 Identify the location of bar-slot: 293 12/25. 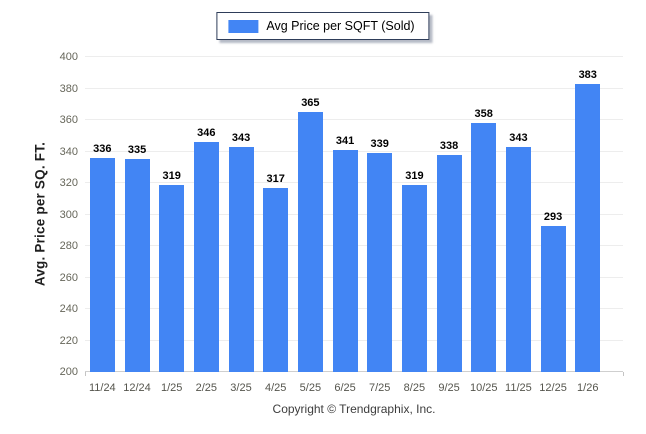
(553, 225).